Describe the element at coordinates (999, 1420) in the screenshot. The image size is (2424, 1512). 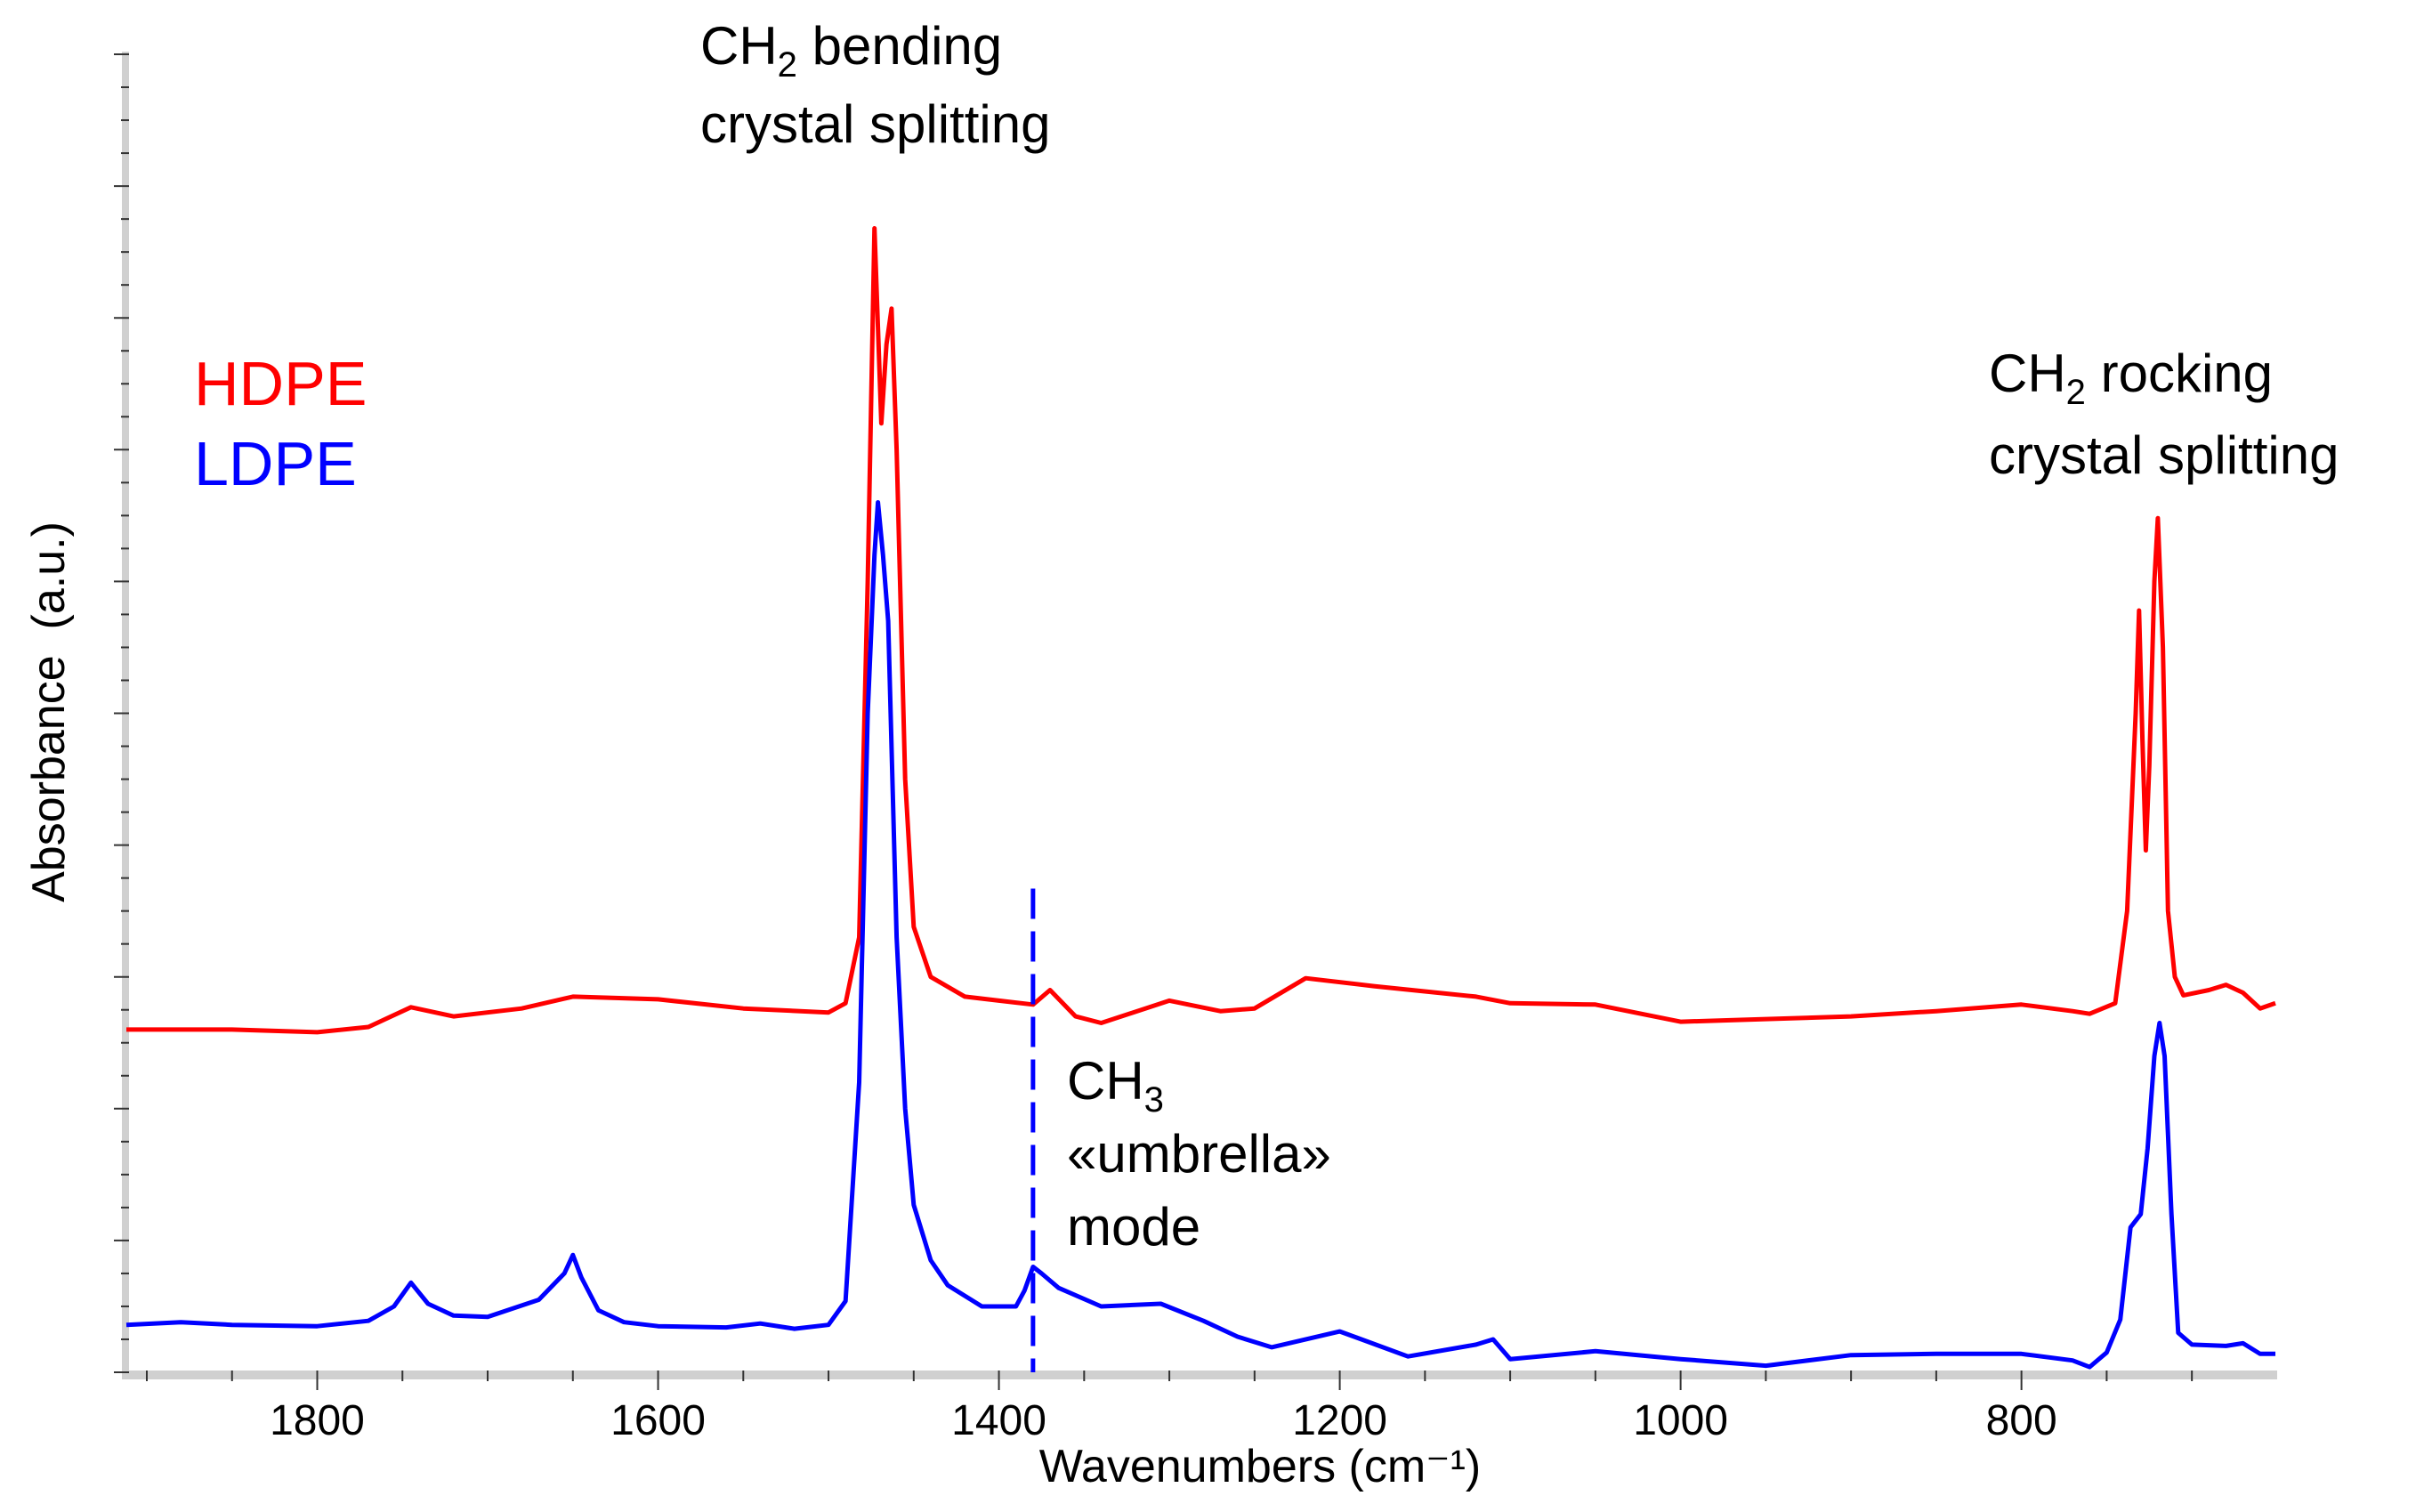
I see `x-tick-label: 1400` at that location.